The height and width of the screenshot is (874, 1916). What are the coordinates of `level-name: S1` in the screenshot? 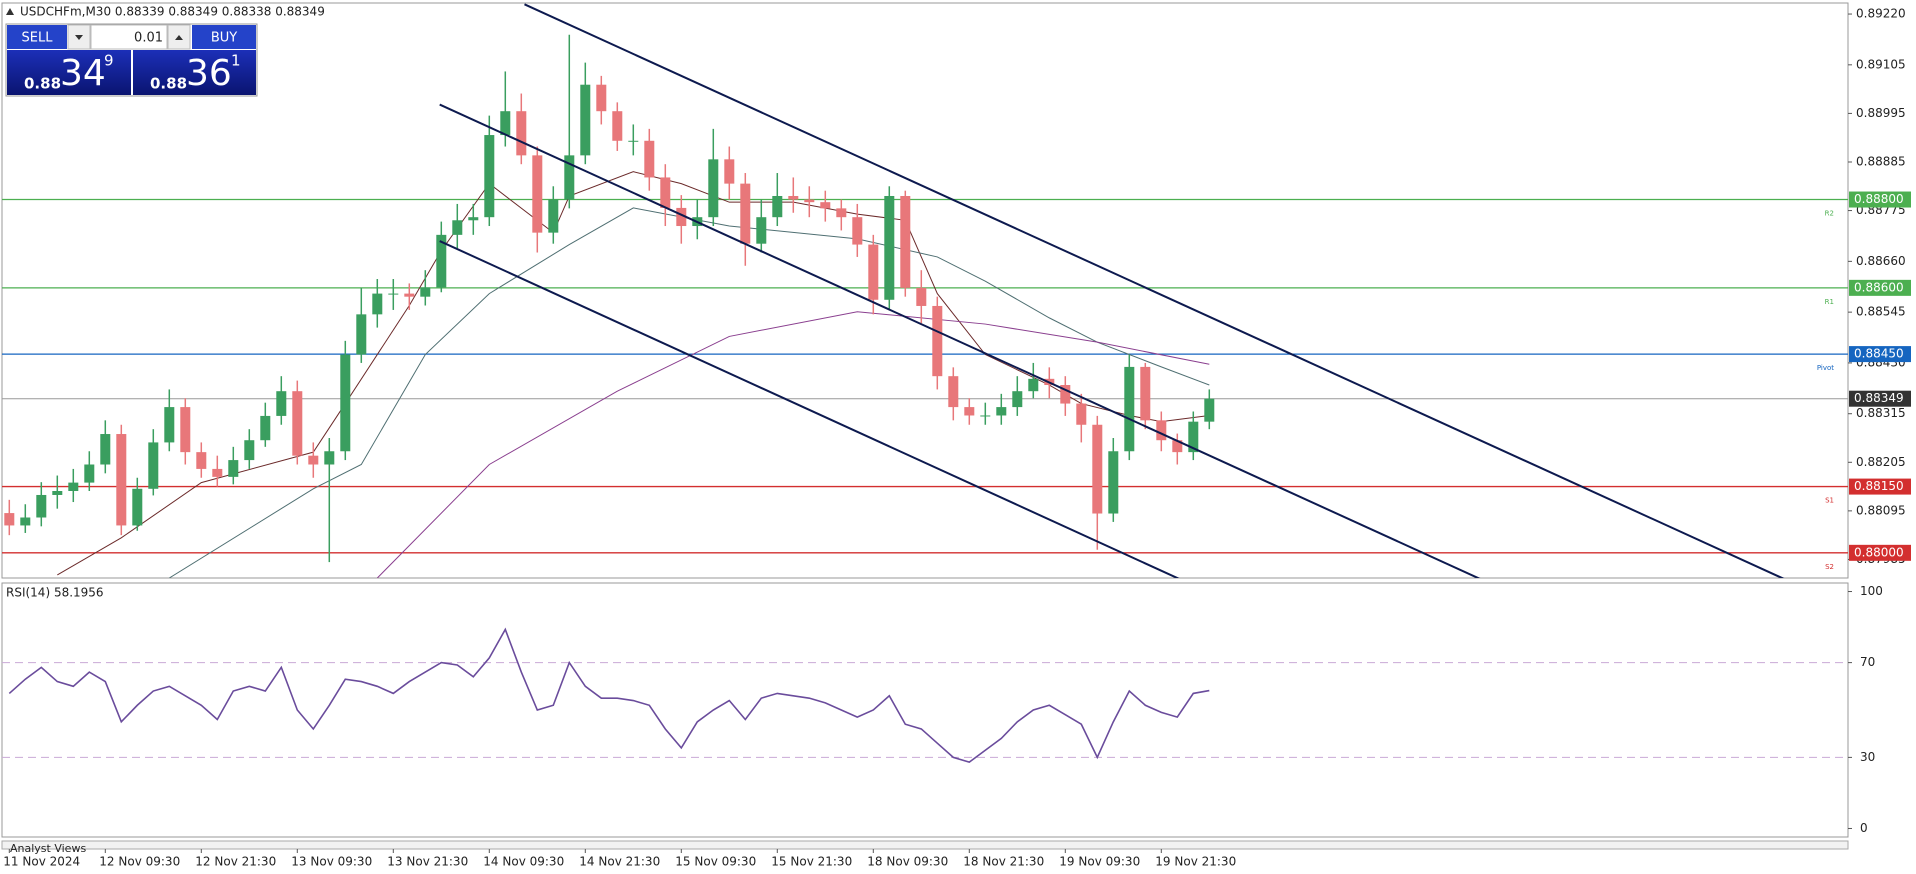 It's located at (1829, 501).